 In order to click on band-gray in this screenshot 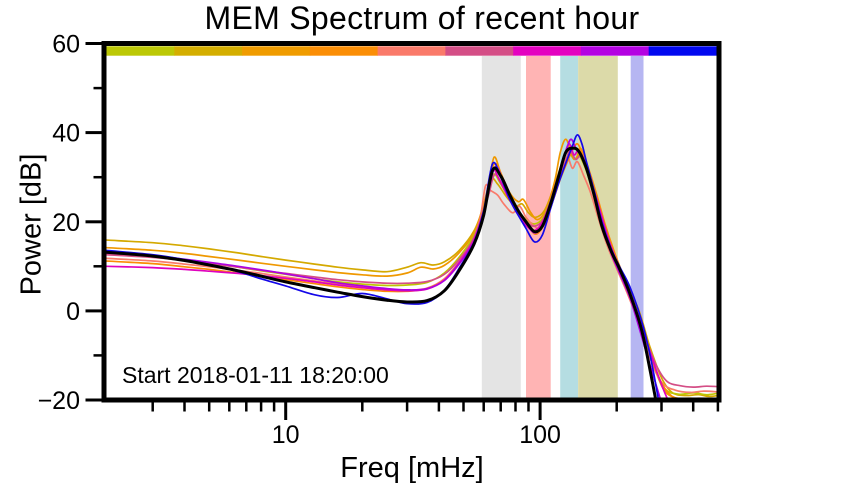, I will do `click(501, 227)`.